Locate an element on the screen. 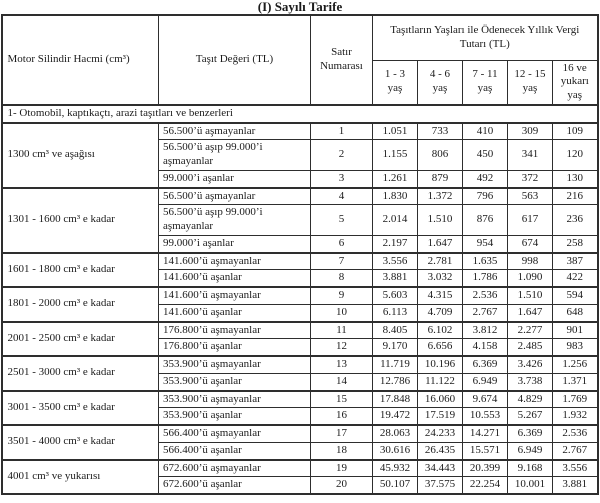 The image size is (600, 503). tax-amount-cell: 594 is located at coordinates (575, 295).